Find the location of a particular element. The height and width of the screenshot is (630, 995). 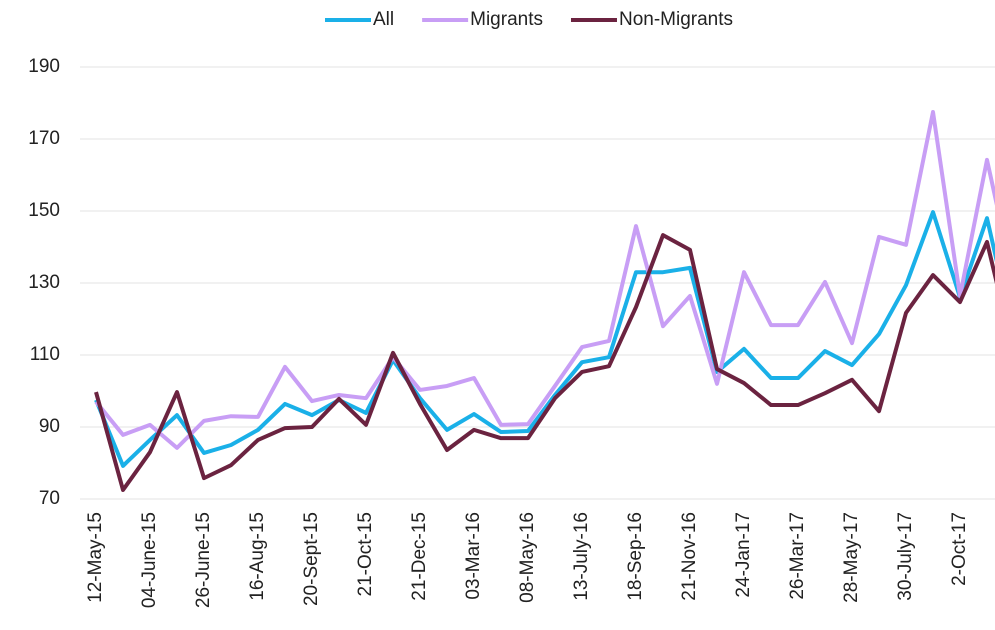

y-tick-label: 190 is located at coordinates (44, 66).